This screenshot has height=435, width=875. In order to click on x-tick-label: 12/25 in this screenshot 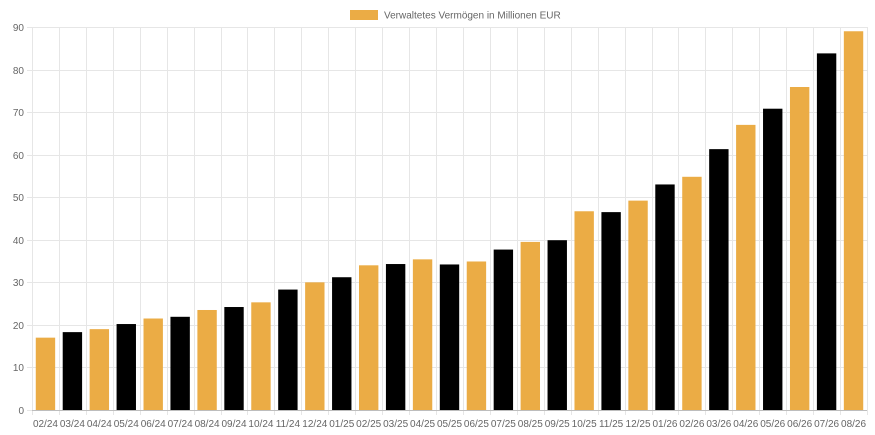, I will do `click(638, 424)`.